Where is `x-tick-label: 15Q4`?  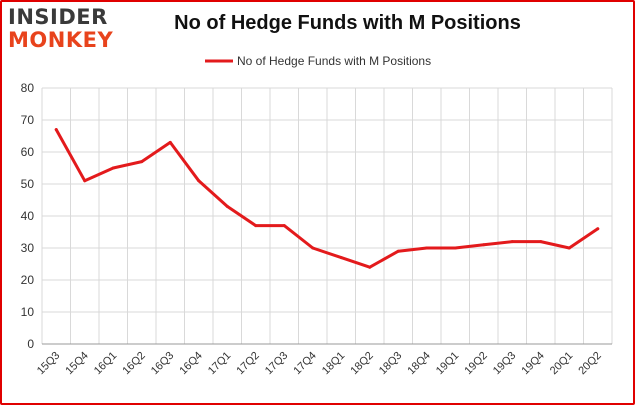 x-tick-label: 15Q4 is located at coordinates (77, 364).